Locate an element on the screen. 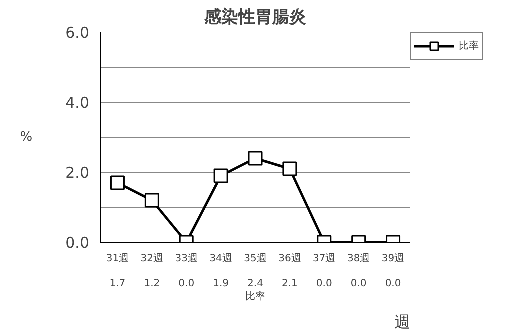  y-tick-label: 6.0 is located at coordinates (78, 33).